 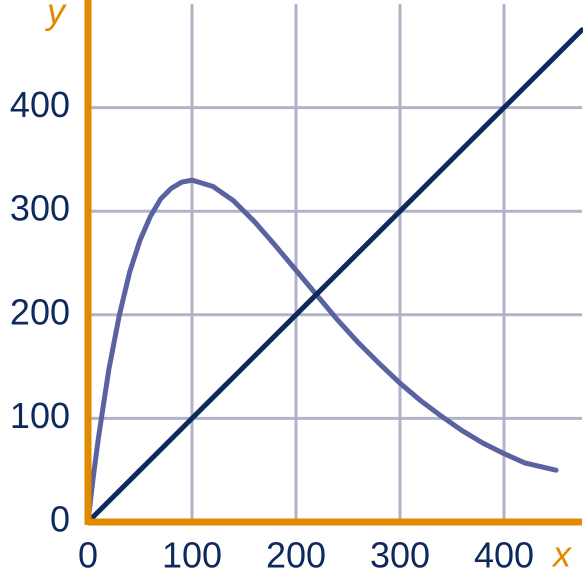 What do you see at coordinates (55, 16) in the screenshot?
I see `y-axis-label: y` at bounding box center [55, 16].